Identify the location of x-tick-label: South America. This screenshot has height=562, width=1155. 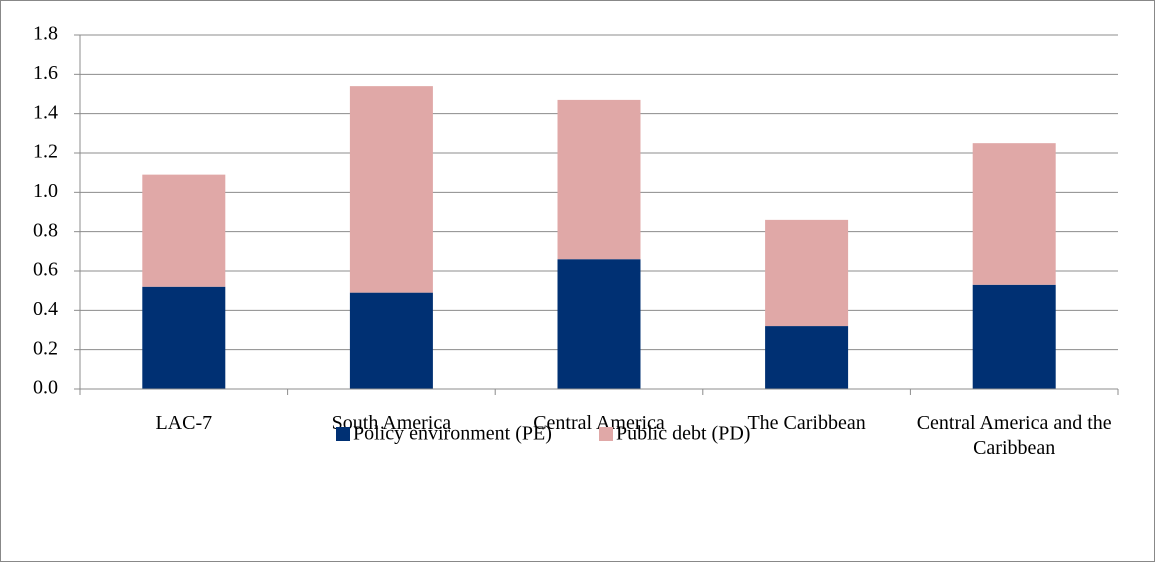
(391, 423).